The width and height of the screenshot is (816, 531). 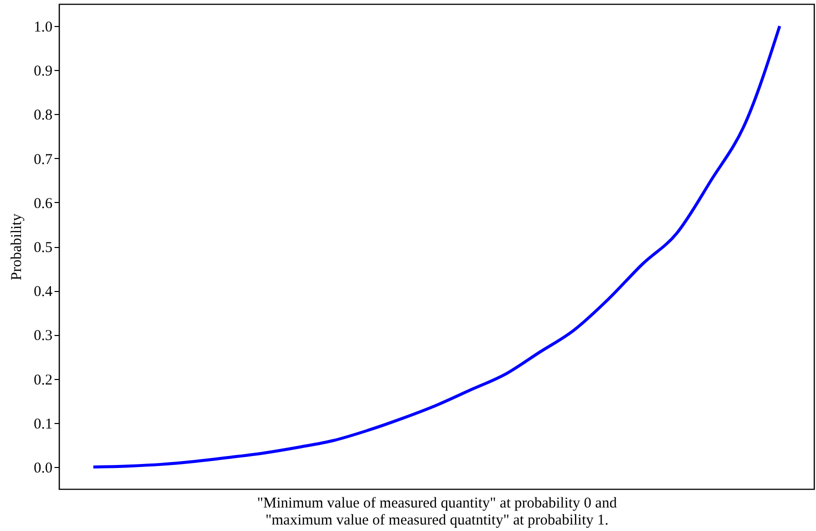 What do you see at coordinates (437, 512) in the screenshot?
I see `x-axis-title: "Minimum value of measured quantity" at probability 0 and "maximum value of measured quatntity" at probability 1.` at bounding box center [437, 512].